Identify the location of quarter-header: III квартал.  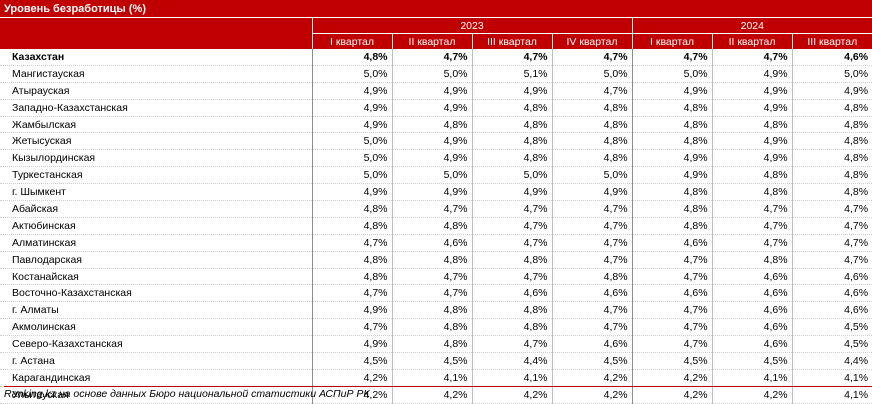
(511, 41).